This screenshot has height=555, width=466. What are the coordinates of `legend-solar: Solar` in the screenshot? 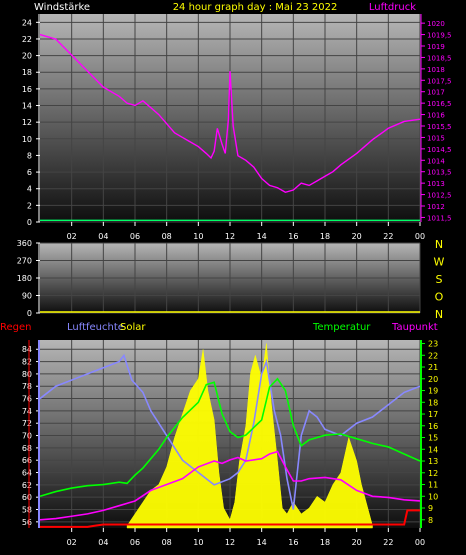 It's located at (133, 327).